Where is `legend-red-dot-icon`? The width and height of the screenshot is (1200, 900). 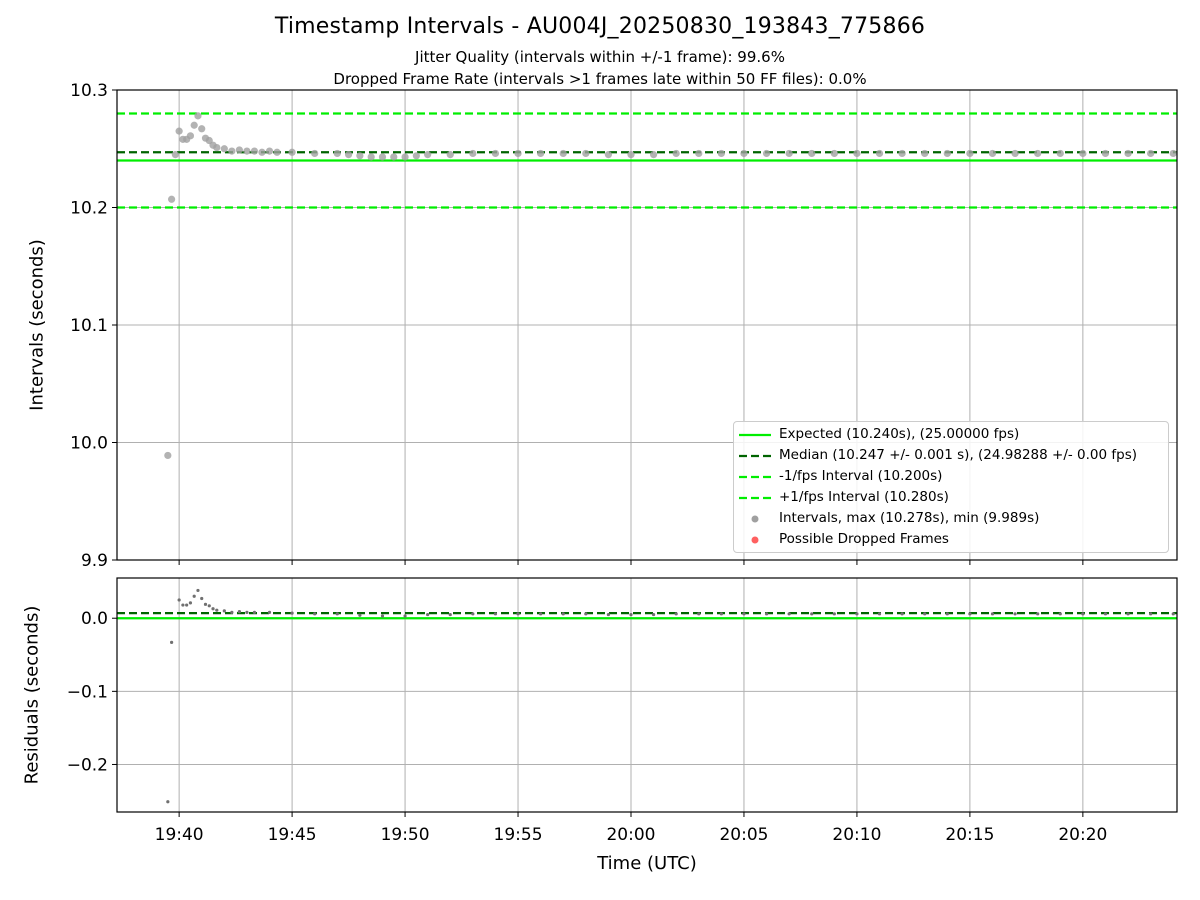
legend-red-dot-icon is located at coordinates (755, 540).